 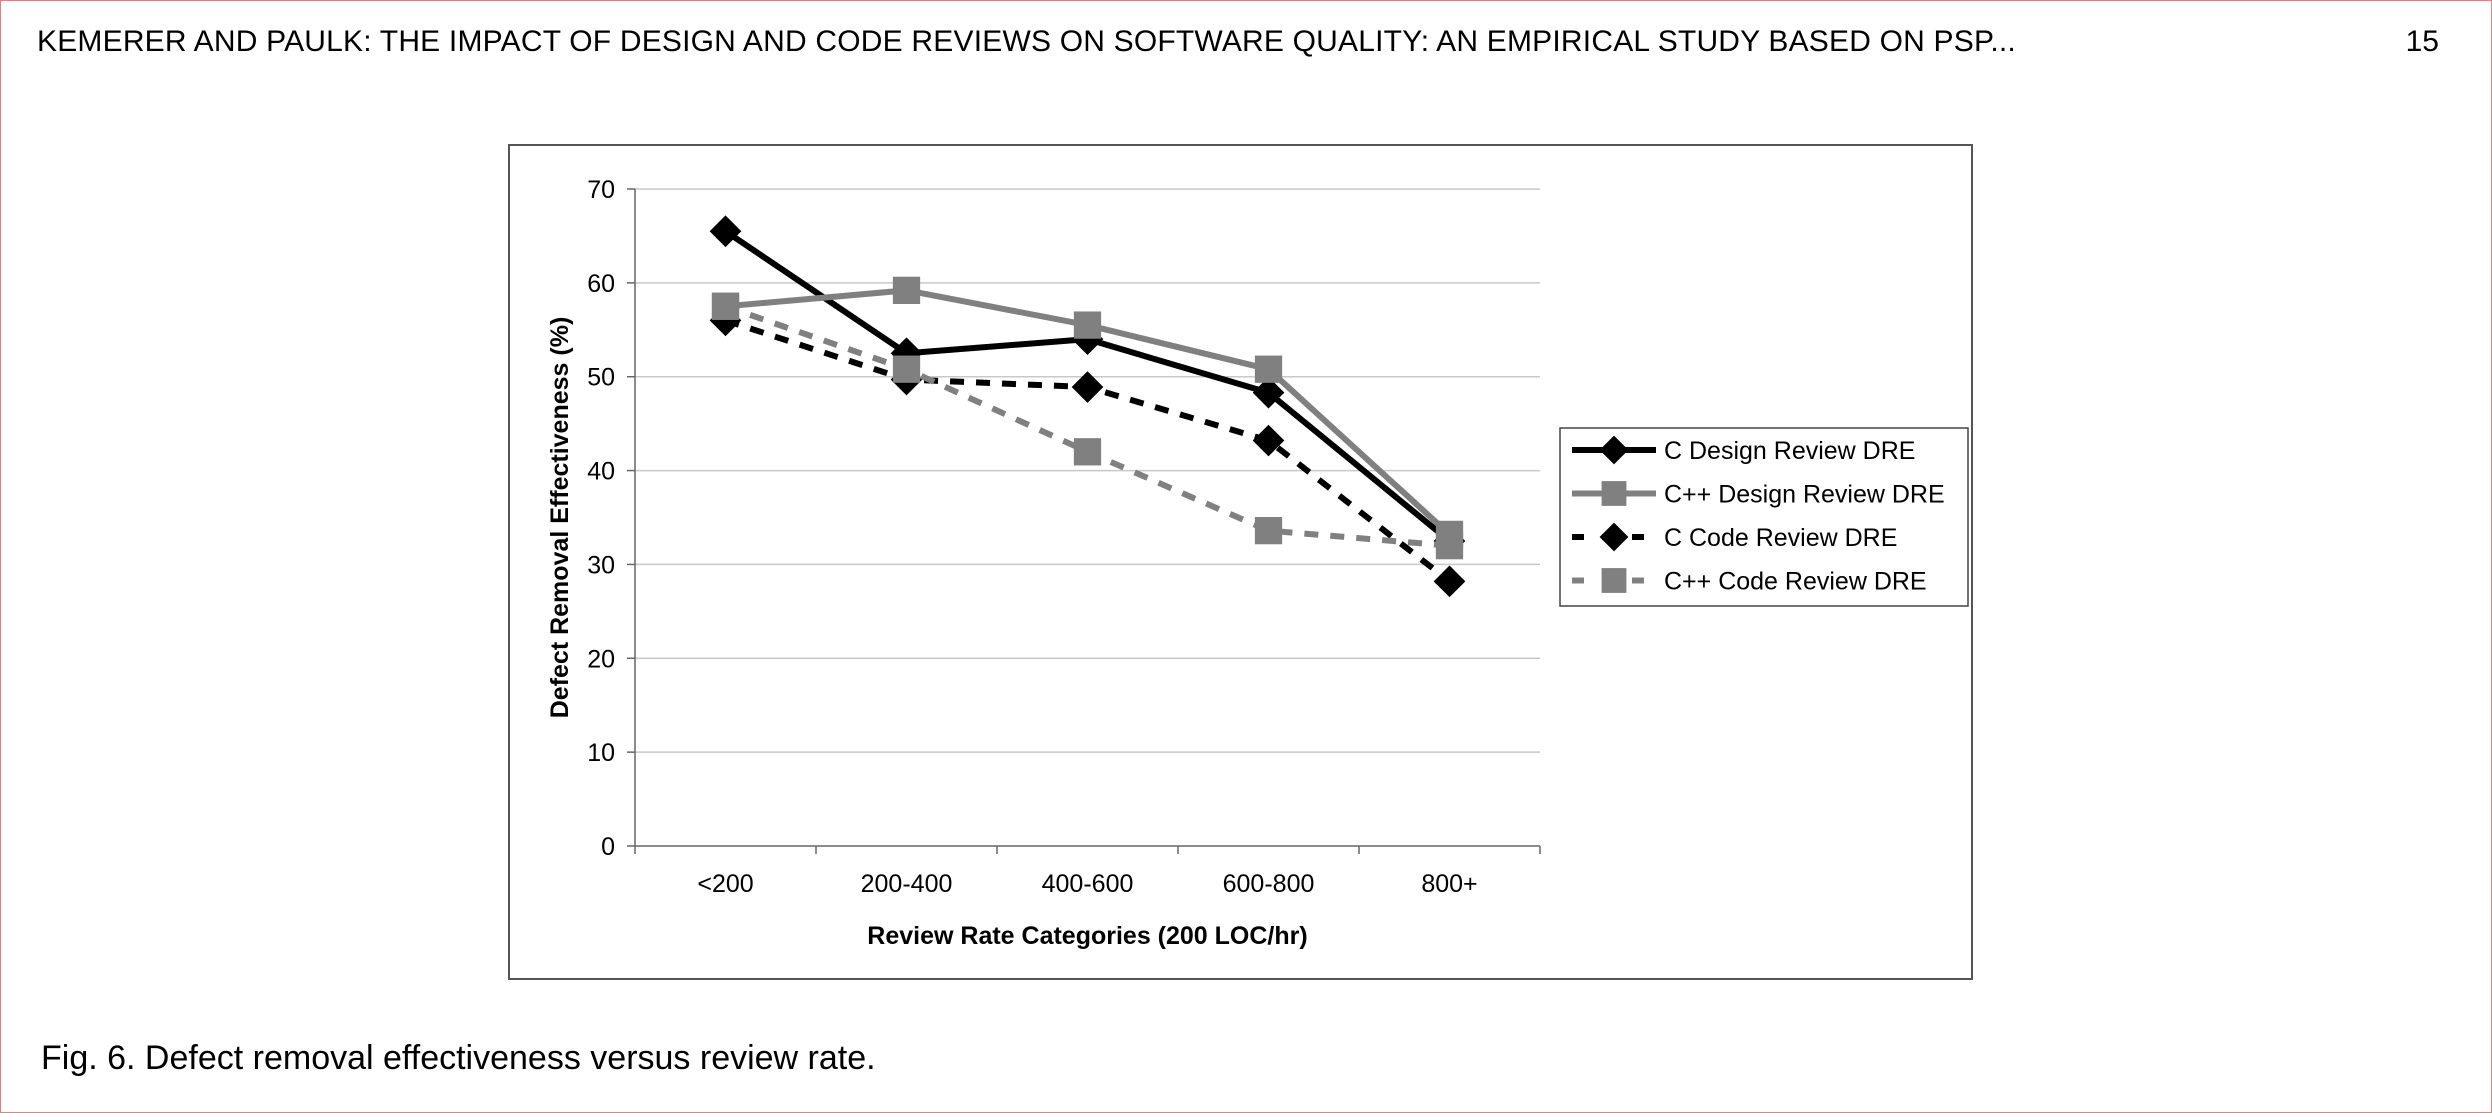 What do you see at coordinates (601, 565) in the screenshot?
I see `y-tick-label: 30` at bounding box center [601, 565].